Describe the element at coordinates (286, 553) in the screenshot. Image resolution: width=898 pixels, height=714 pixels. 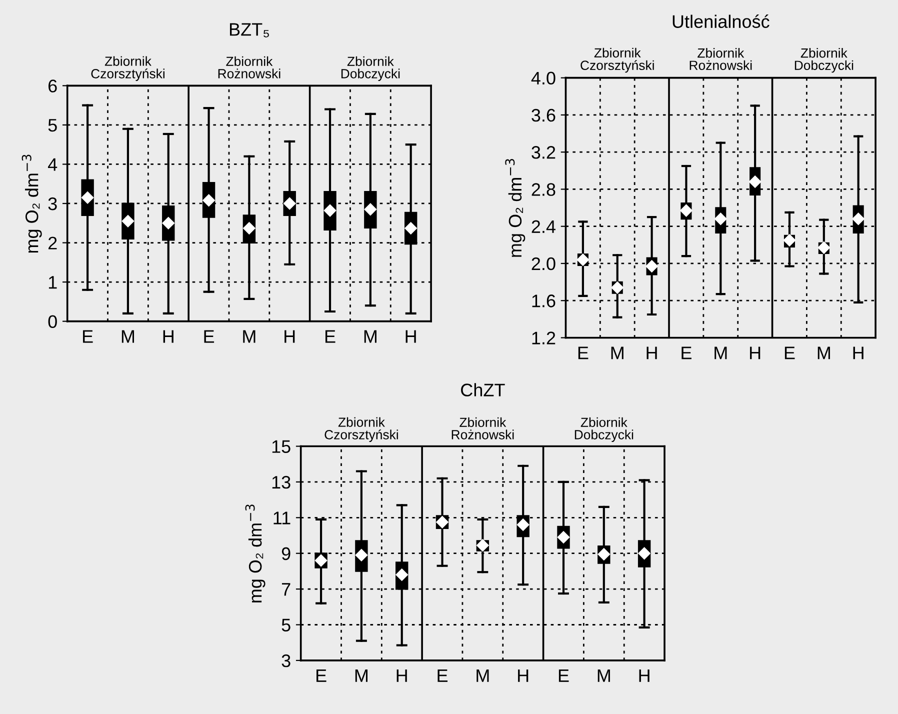
I see `y-tick-label: 9` at that location.